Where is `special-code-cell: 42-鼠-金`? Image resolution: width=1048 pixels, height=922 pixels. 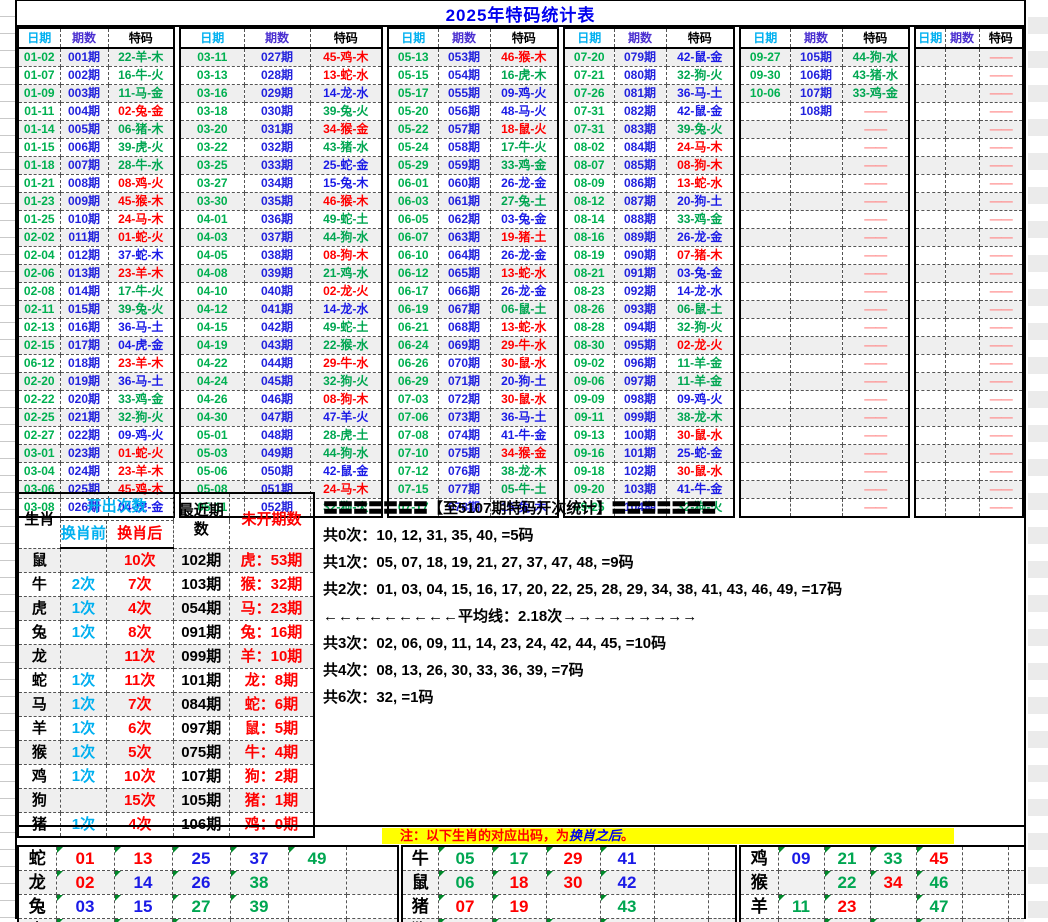 special-code-cell: 42-鼠-金 is located at coordinates (700, 112).